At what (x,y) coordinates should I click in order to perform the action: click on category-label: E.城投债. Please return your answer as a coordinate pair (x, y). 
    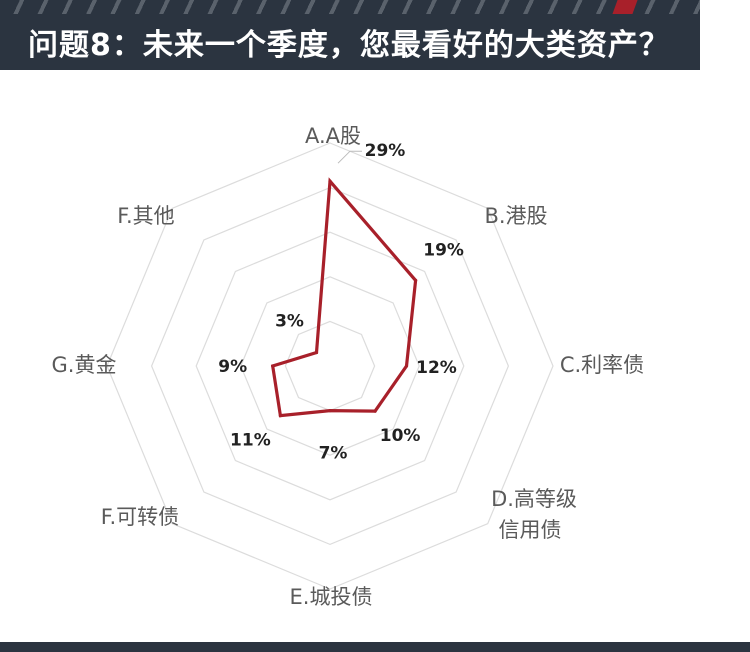
    Looking at the image, I should click on (331, 597).